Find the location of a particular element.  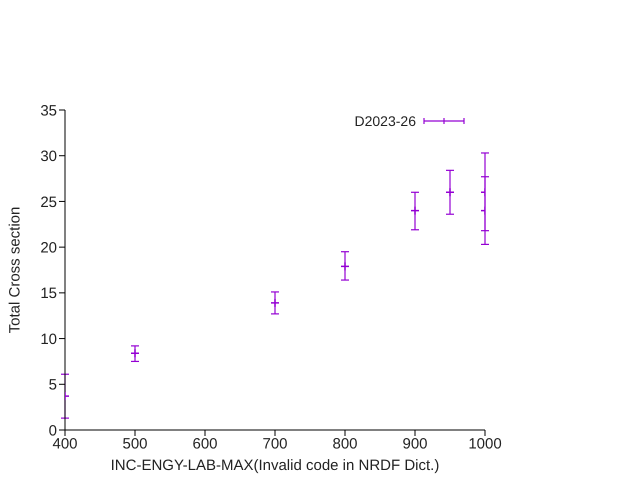

y-tick-label: 35 is located at coordinates (48, 111).